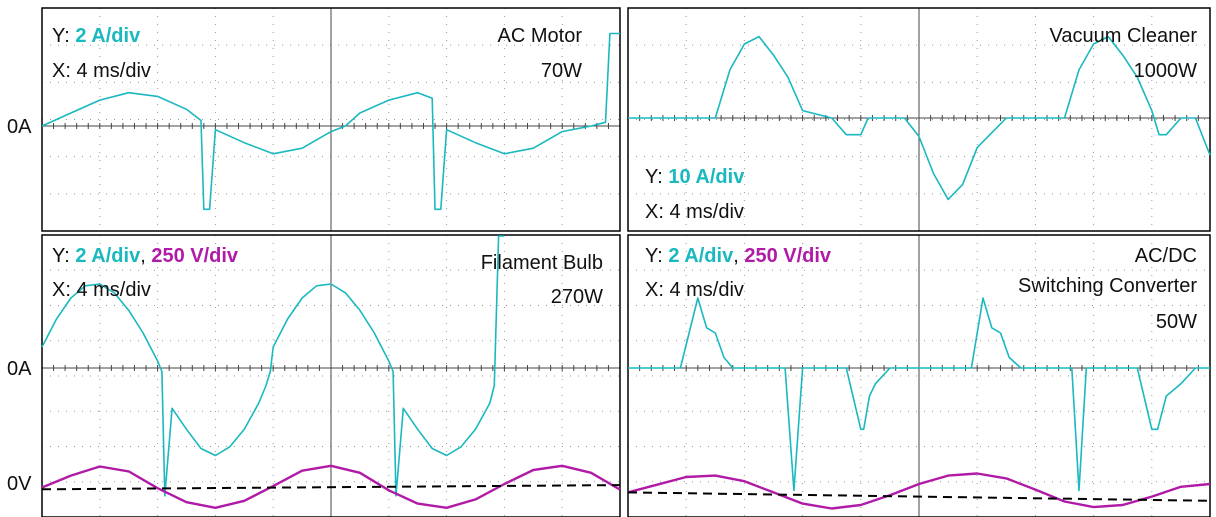 This screenshot has width=1216, height=517. I want to click on panel-ac-motor: Y: 2 A/div X: 4 ms/div AC Motor 70W, so click(317, 53).